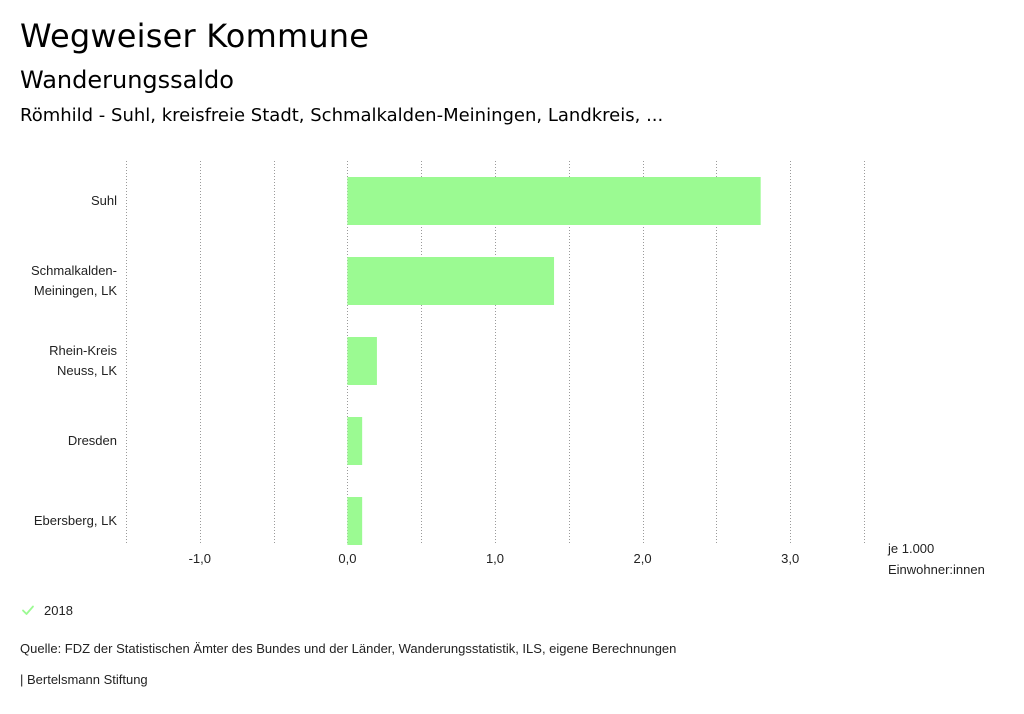 This screenshot has height=714, width=1024. I want to click on check-icon, so click(28, 610).